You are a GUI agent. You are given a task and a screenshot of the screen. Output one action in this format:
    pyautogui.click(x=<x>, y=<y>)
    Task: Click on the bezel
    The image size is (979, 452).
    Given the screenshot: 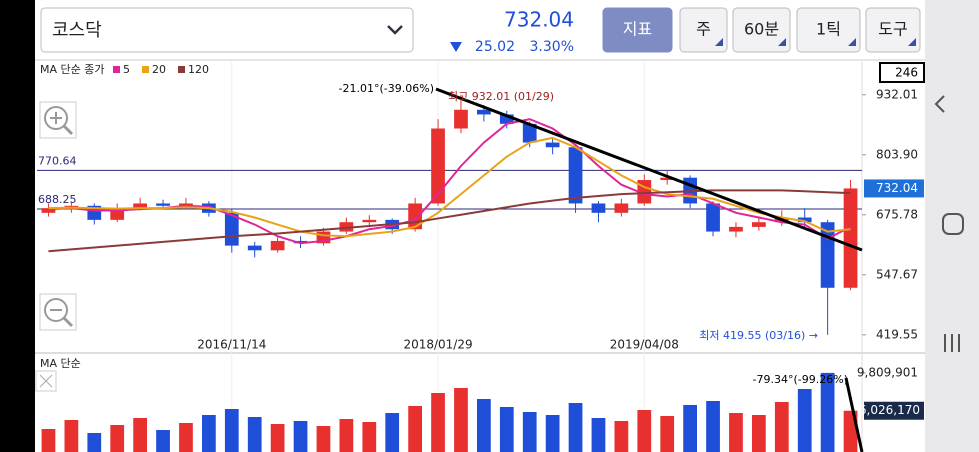 What is the action you would take?
    pyautogui.click(x=17, y=226)
    